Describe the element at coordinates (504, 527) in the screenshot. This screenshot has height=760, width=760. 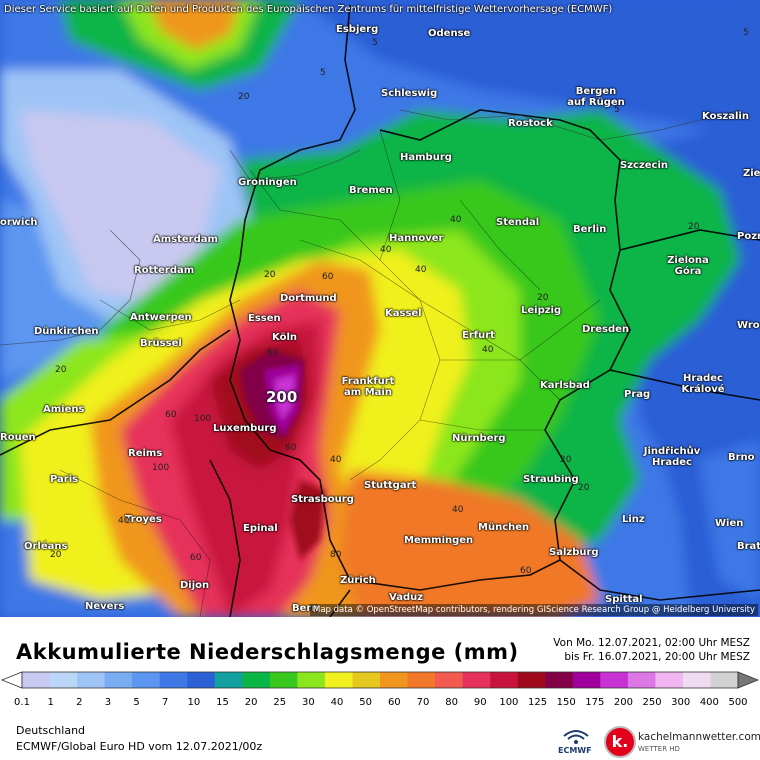
I see `city-label: München` at that location.